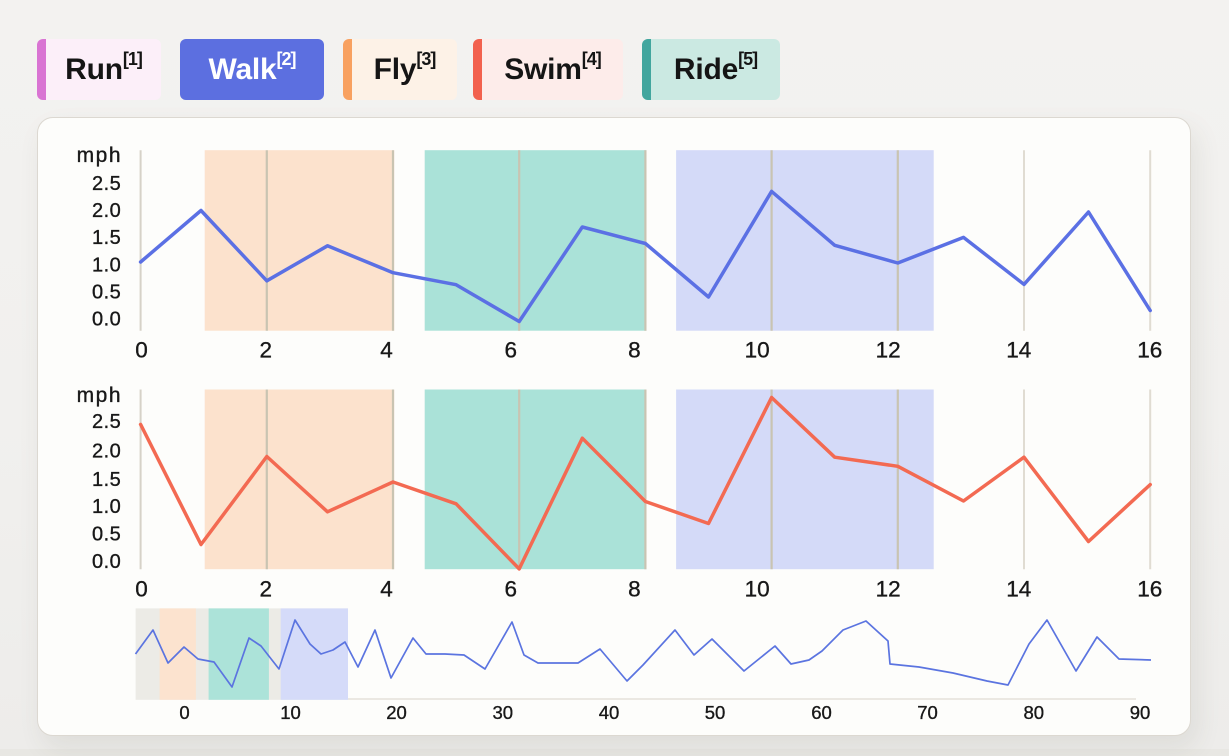 The width and height of the screenshot is (1229, 756). What do you see at coordinates (715, 712) in the screenshot?
I see `svg-text: 50` at bounding box center [715, 712].